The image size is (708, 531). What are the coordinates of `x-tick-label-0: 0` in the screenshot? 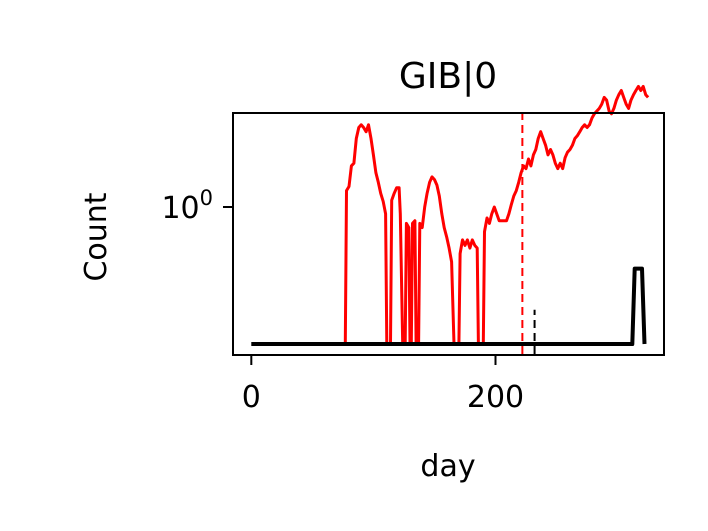 It's located at (251, 397).